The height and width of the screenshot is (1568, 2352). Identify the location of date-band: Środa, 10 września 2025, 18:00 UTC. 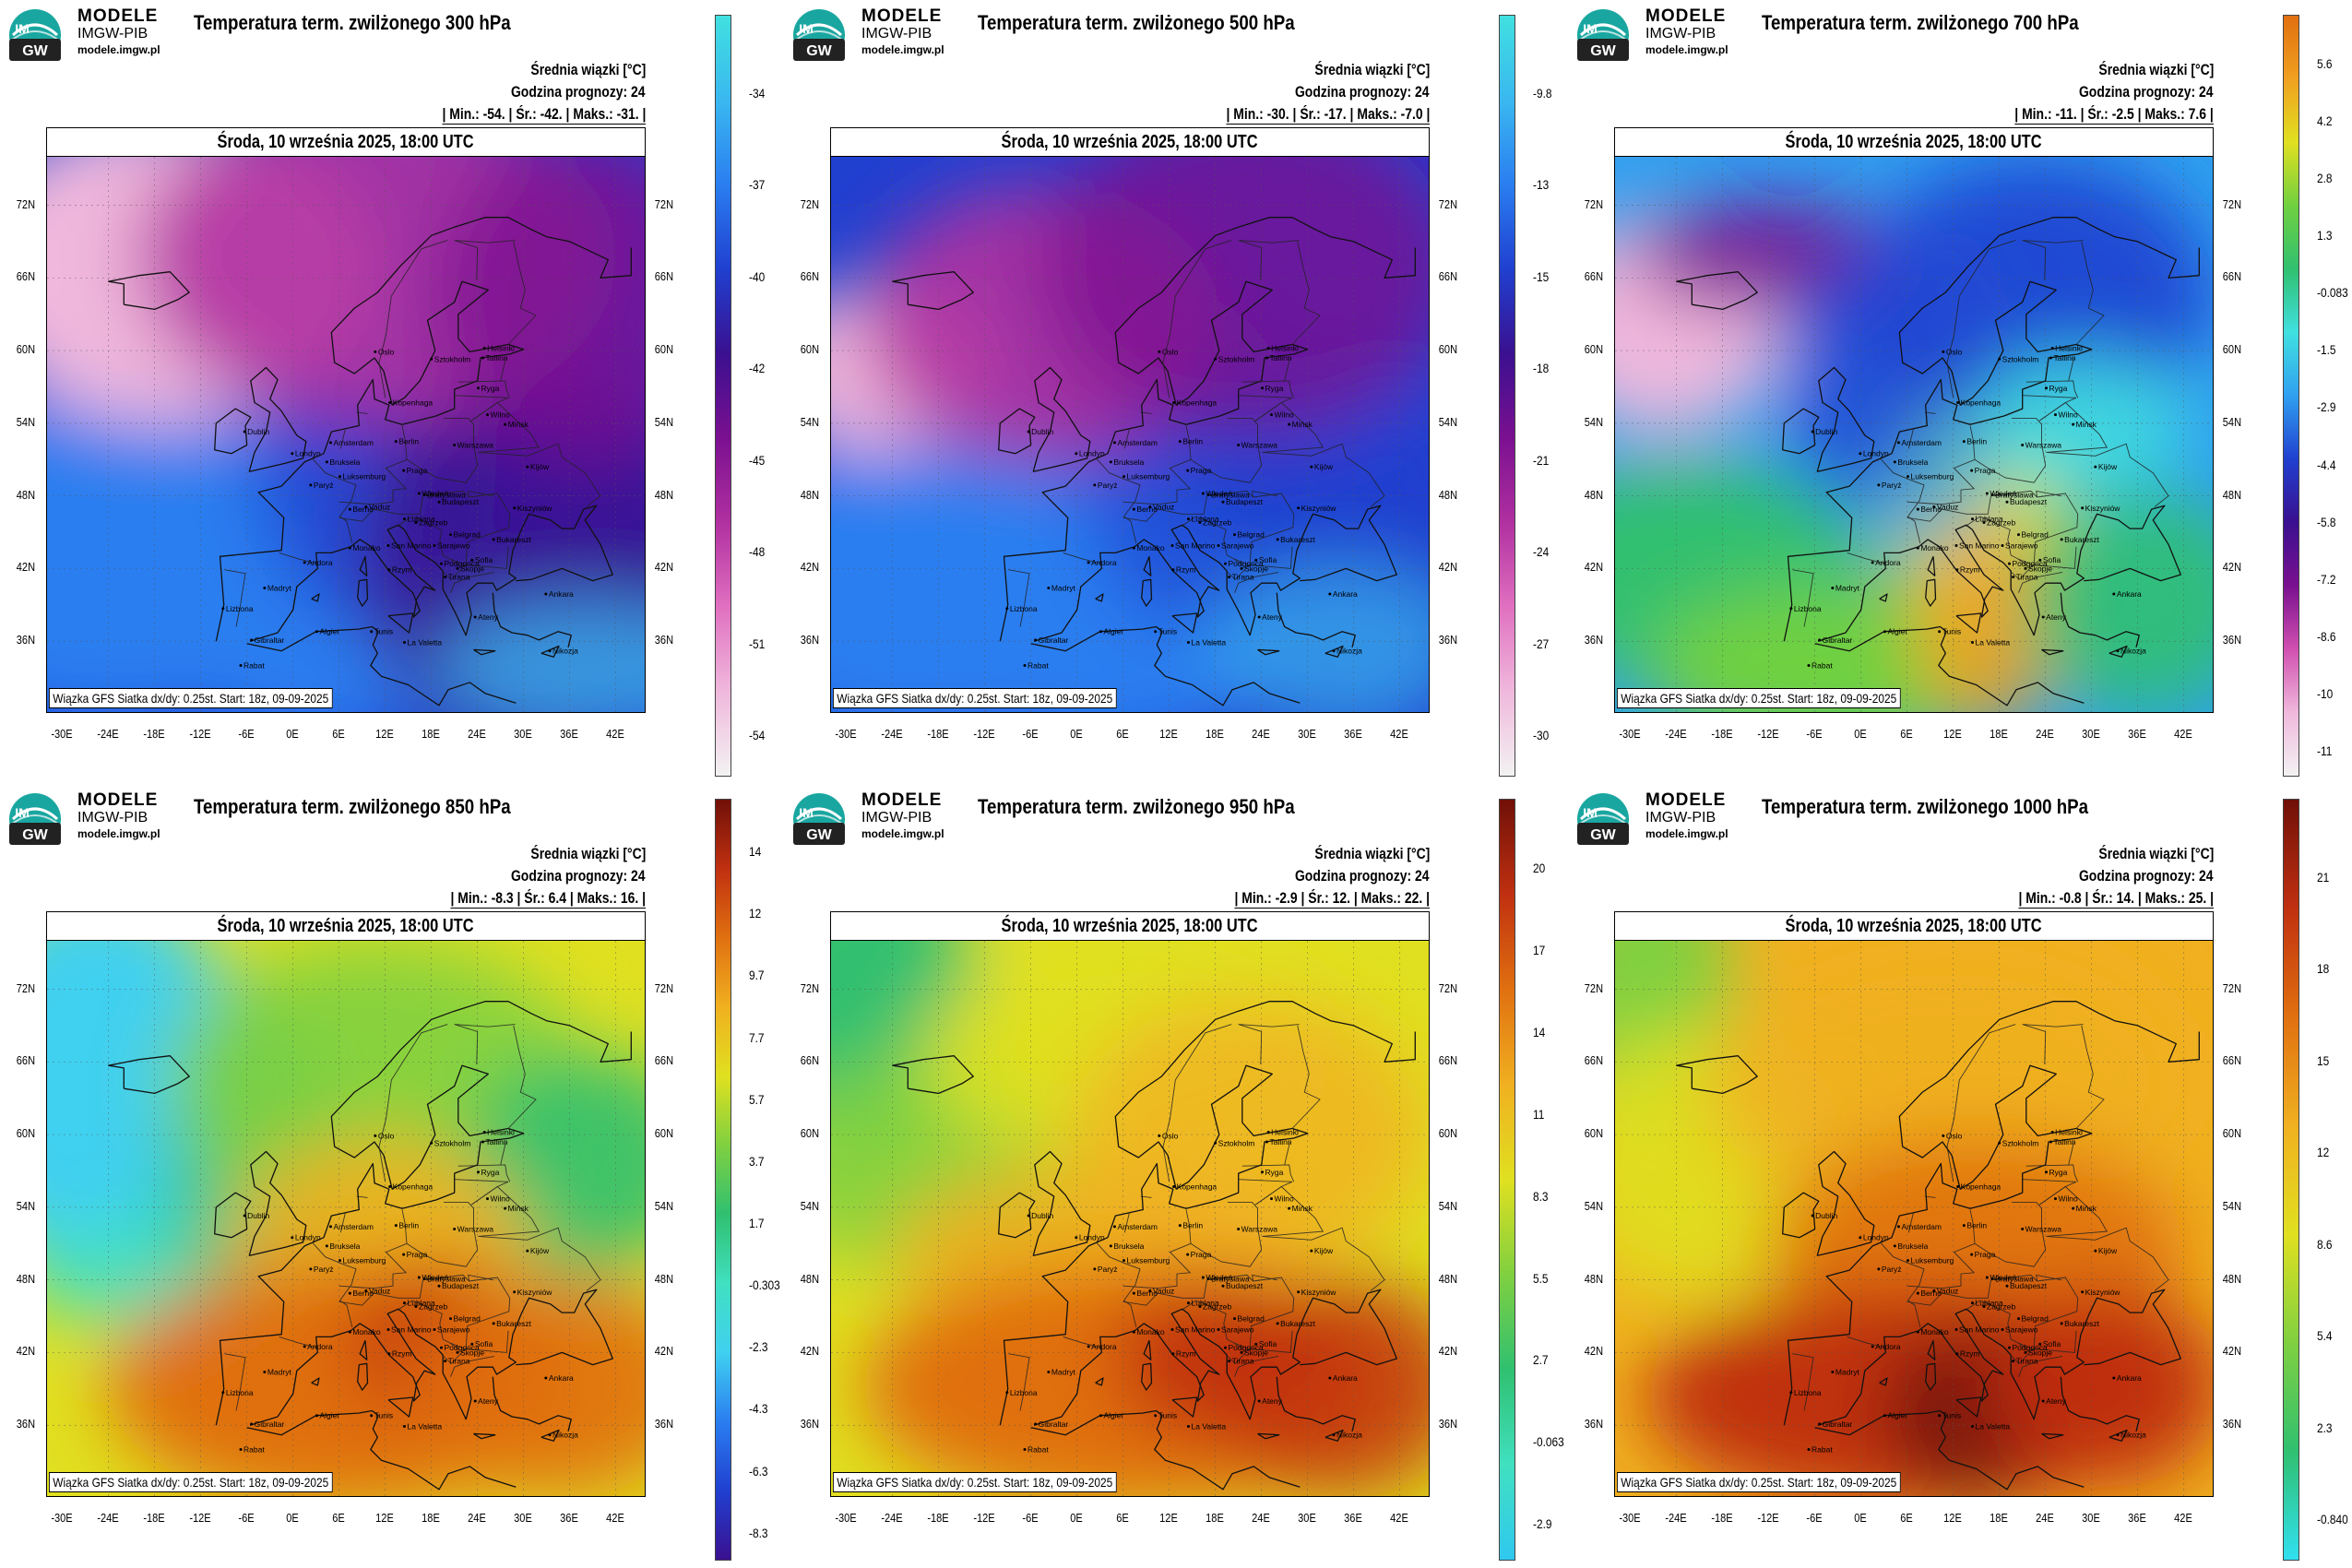
(1130, 142).